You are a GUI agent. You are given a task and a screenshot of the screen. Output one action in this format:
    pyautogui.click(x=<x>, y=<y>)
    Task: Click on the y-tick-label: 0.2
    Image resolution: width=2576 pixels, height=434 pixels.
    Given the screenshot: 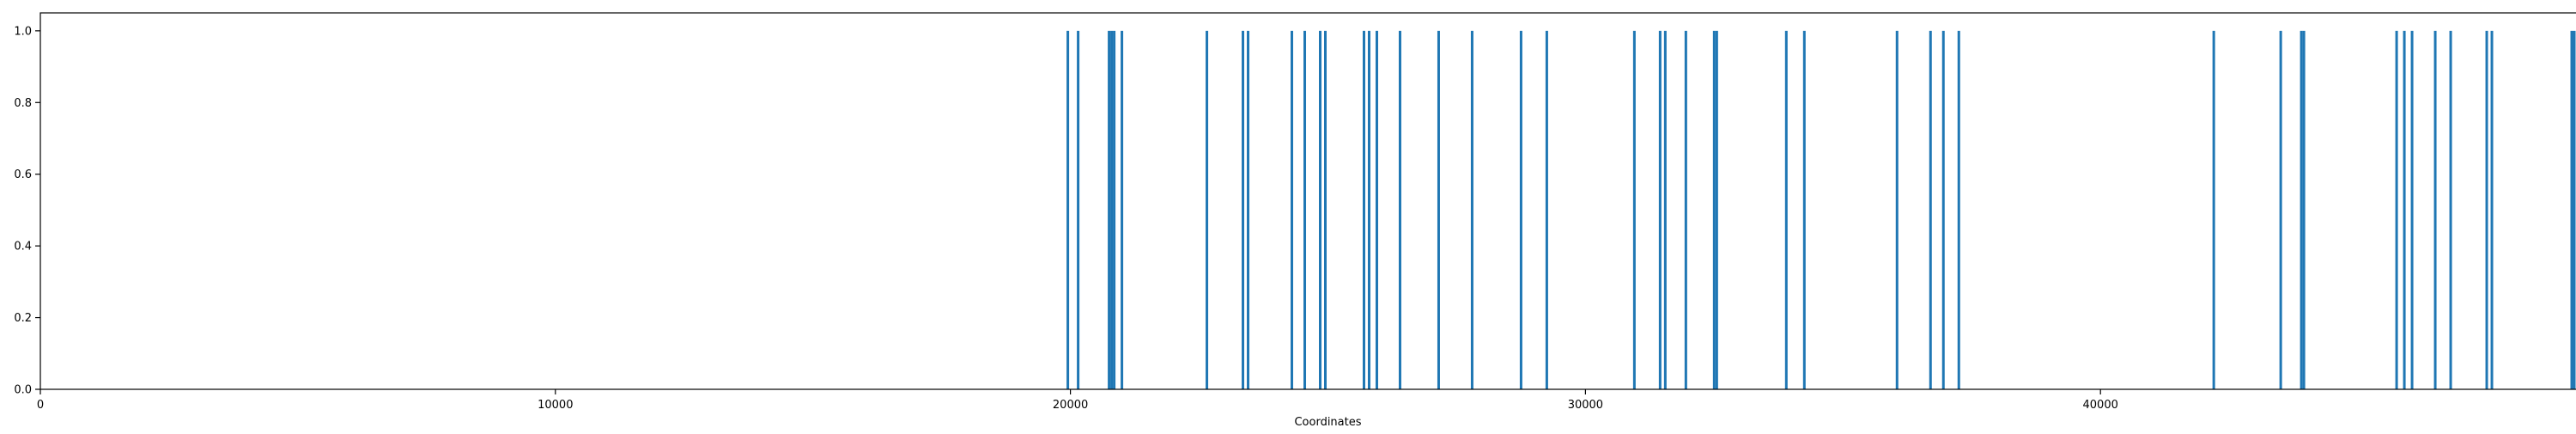 What is the action you would take?
    pyautogui.click(x=23, y=318)
    